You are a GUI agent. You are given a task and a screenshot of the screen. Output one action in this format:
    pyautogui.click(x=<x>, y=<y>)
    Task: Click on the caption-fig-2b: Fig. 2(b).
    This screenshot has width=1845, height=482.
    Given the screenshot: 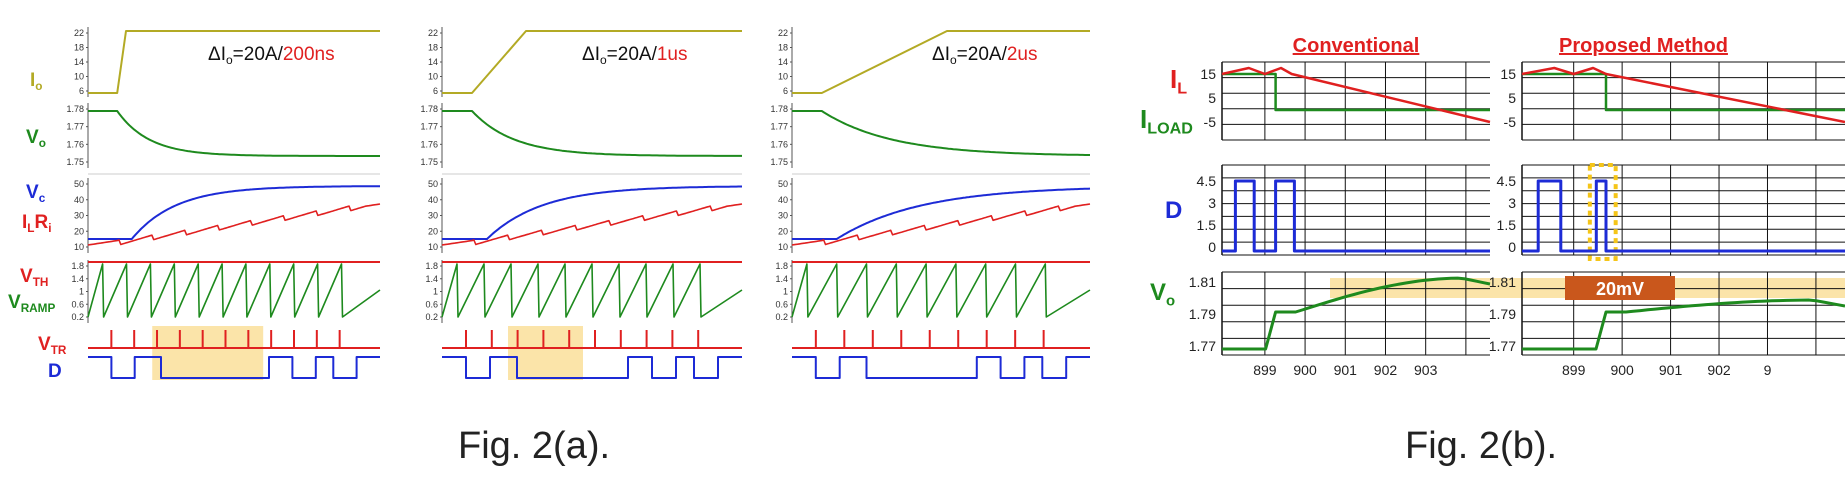 What is the action you would take?
    pyautogui.click(x=1481, y=446)
    